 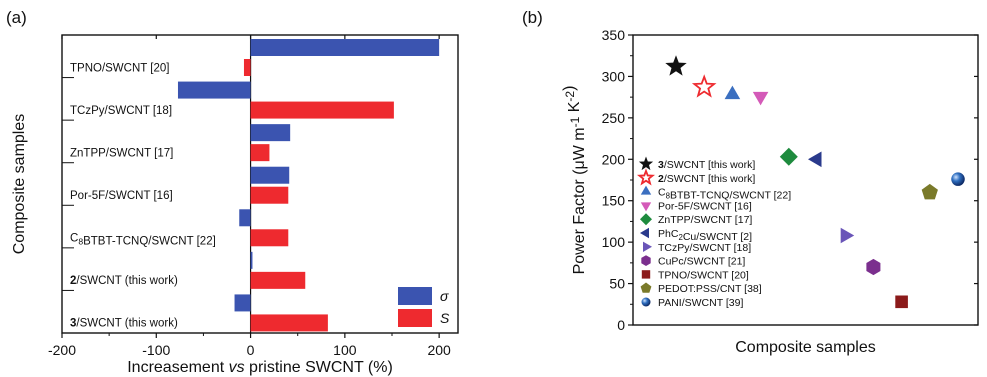 I want to click on x-tick-label-a: 0, so click(x=251, y=350).